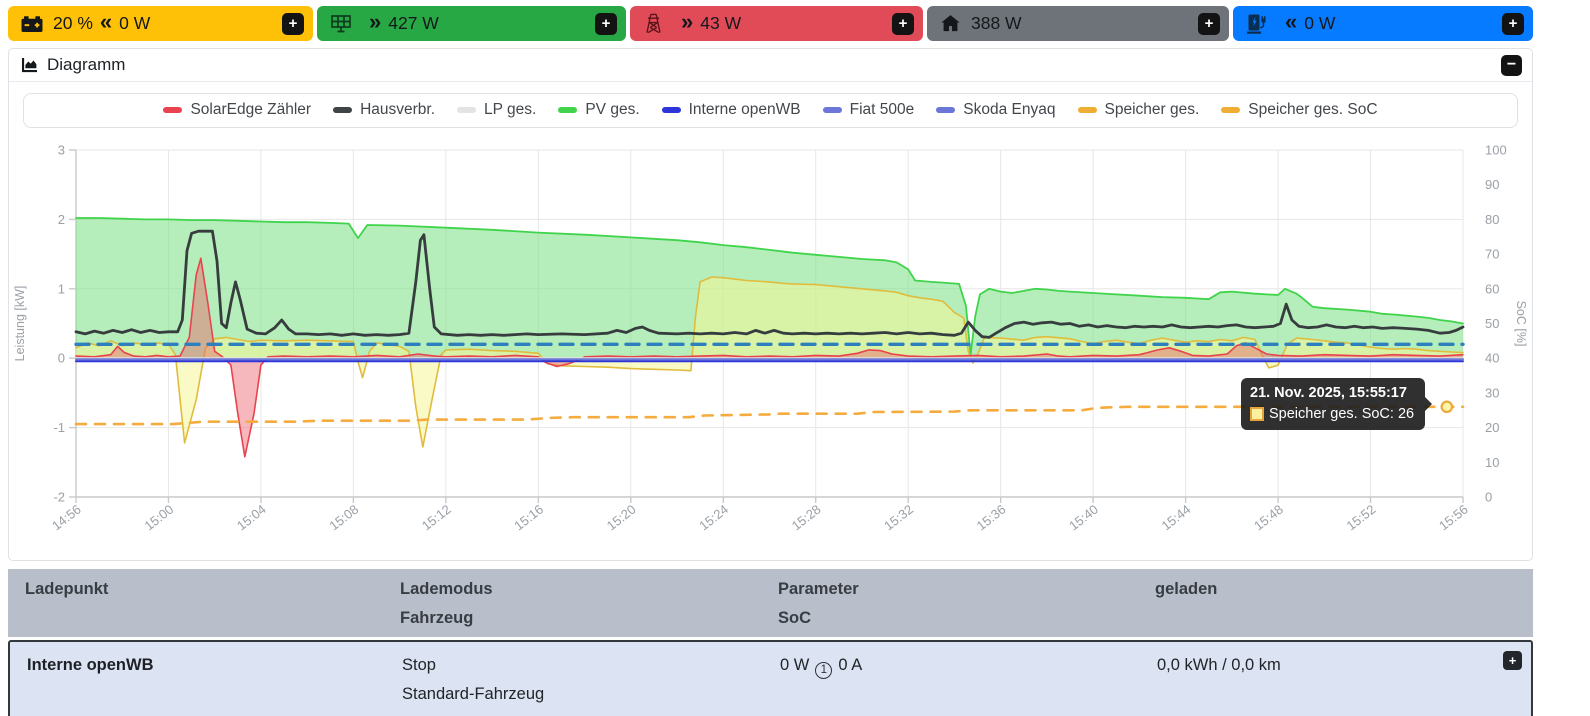 The width and height of the screenshot is (1590, 716). I want to click on svg-text: 15:48, so click(1268, 518).